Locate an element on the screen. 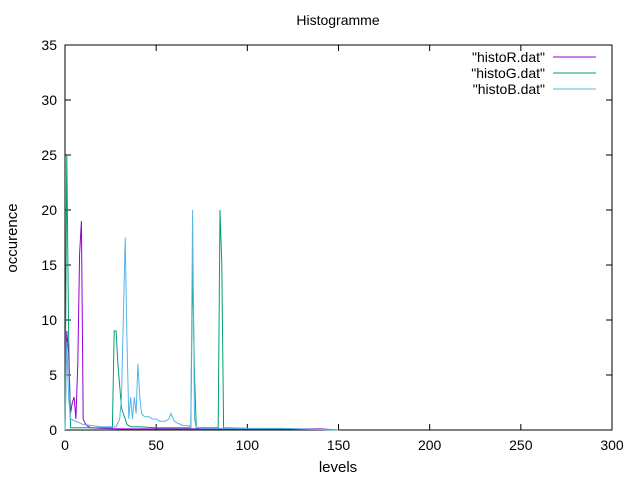 The width and height of the screenshot is (640, 480). legend-label: "histoG.dat" is located at coordinates (508, 73).